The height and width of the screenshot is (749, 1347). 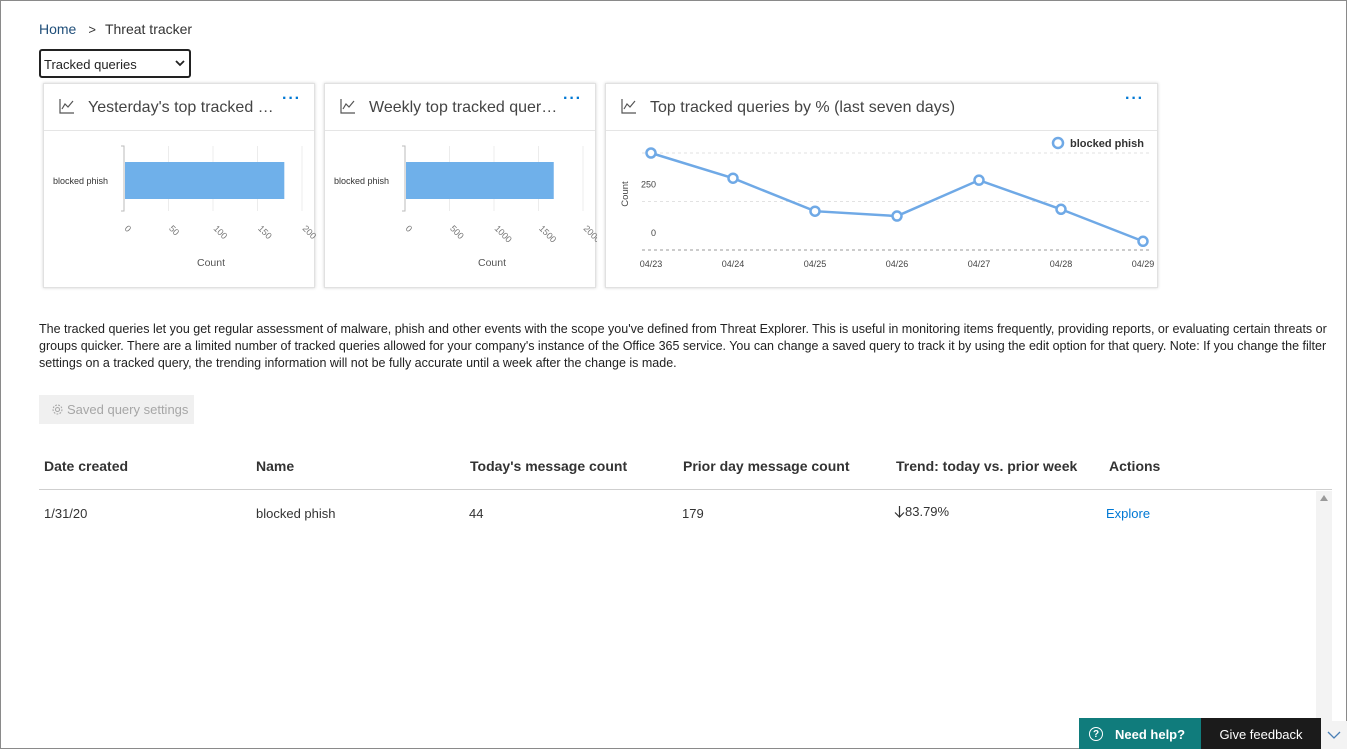 I want to click on collapse-button, so click(x=1334, y=735).